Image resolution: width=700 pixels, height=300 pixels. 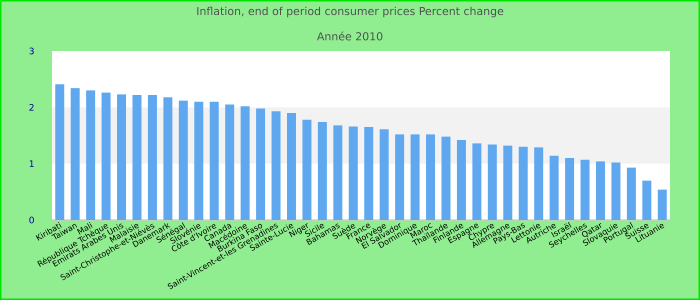 I want to click on chart-title: Inflation, end of period consumer prices Percent change, so click(x=350, y=12).